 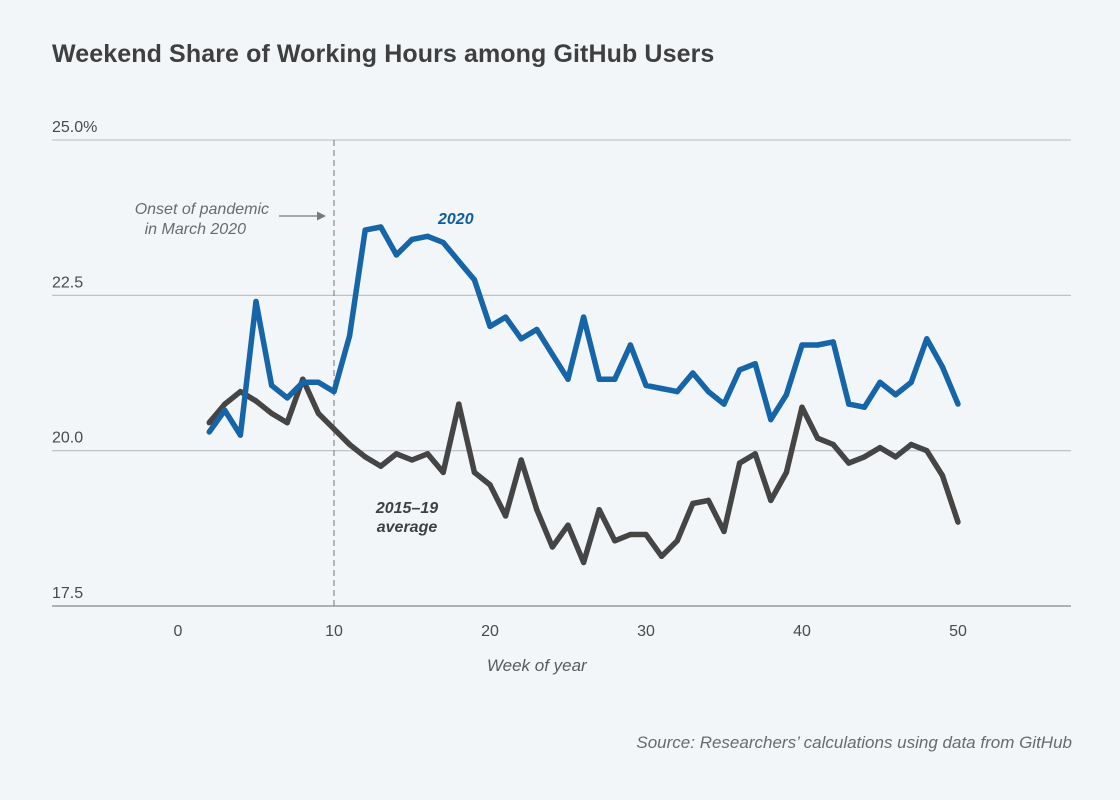 I want to click on x-axis-label: Week of year, so click(x=537, y=665).